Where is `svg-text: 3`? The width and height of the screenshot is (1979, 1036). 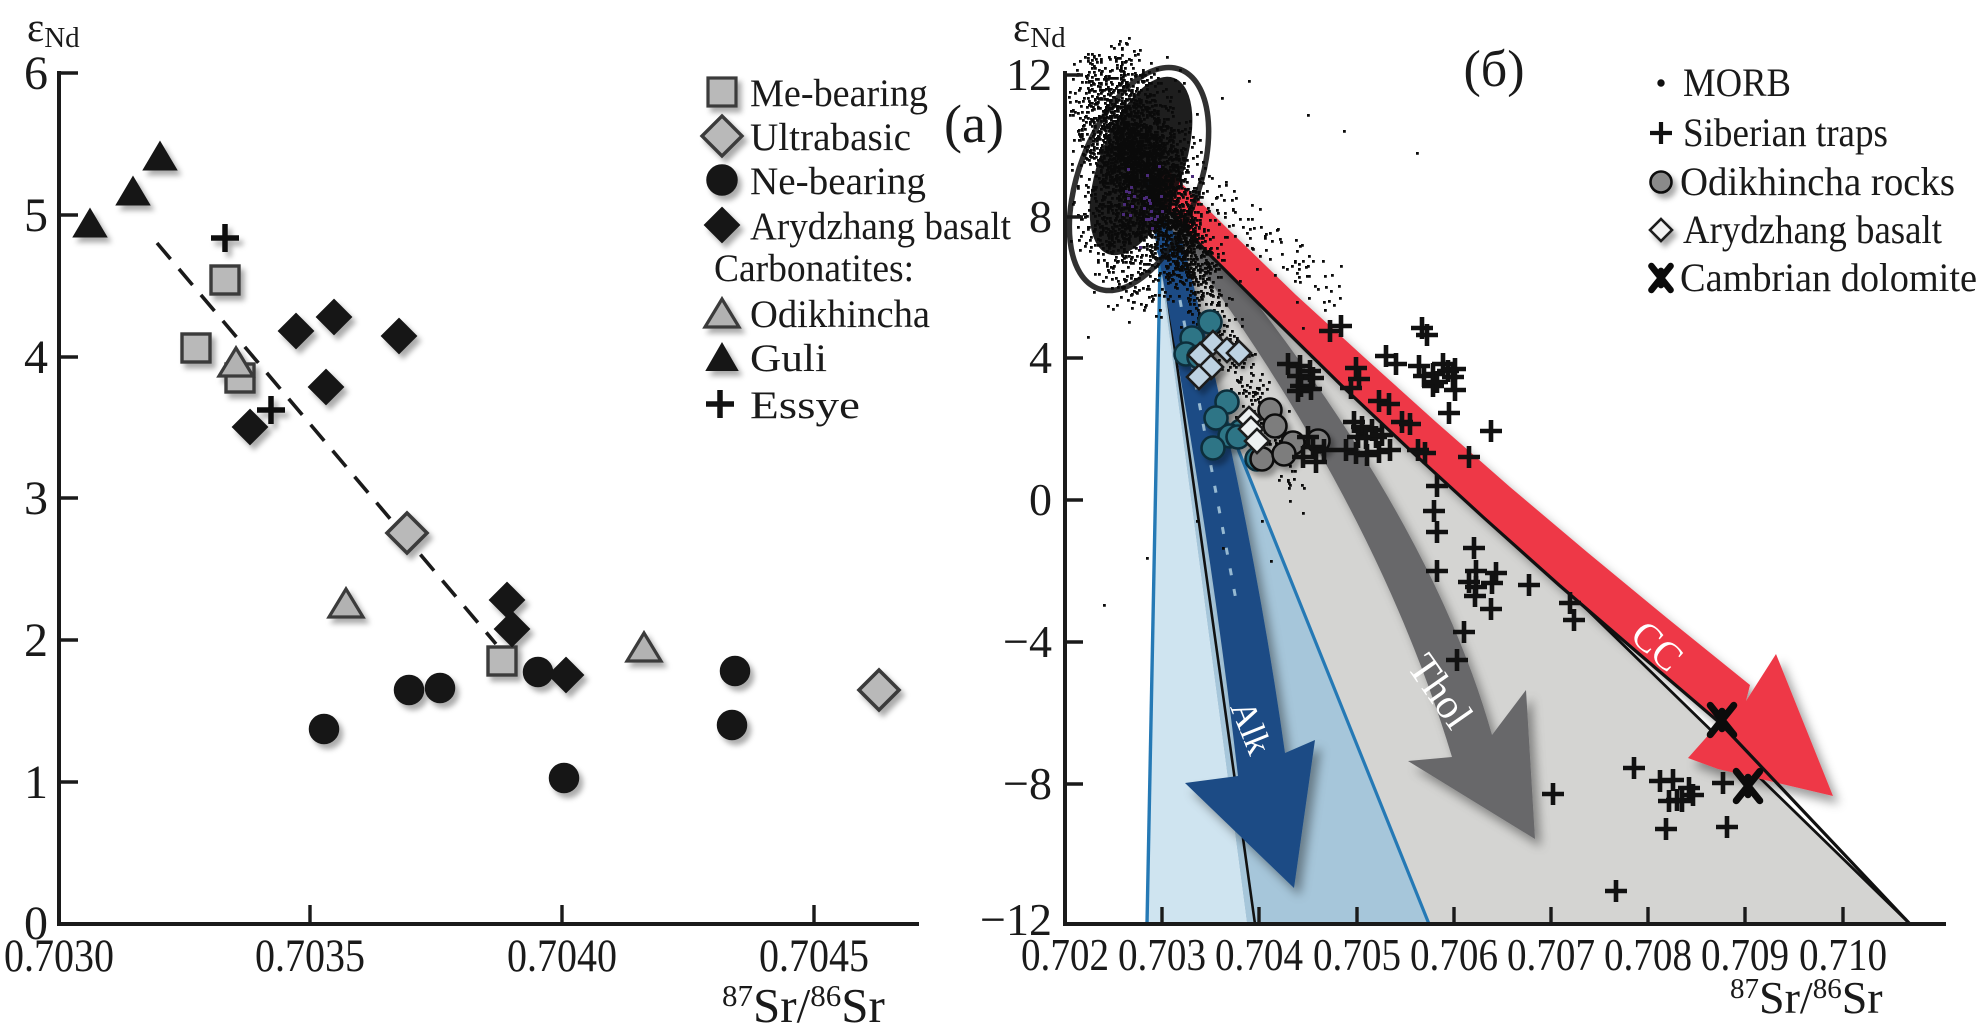
svg-text: 3 is located at coordinates (36, 498).